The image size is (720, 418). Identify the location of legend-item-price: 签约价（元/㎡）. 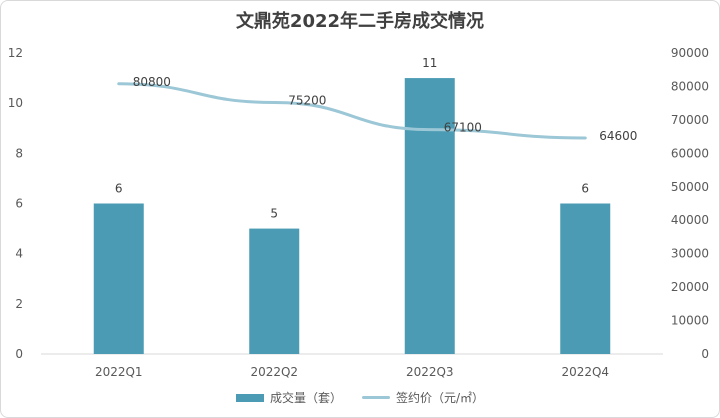
(423, 397).